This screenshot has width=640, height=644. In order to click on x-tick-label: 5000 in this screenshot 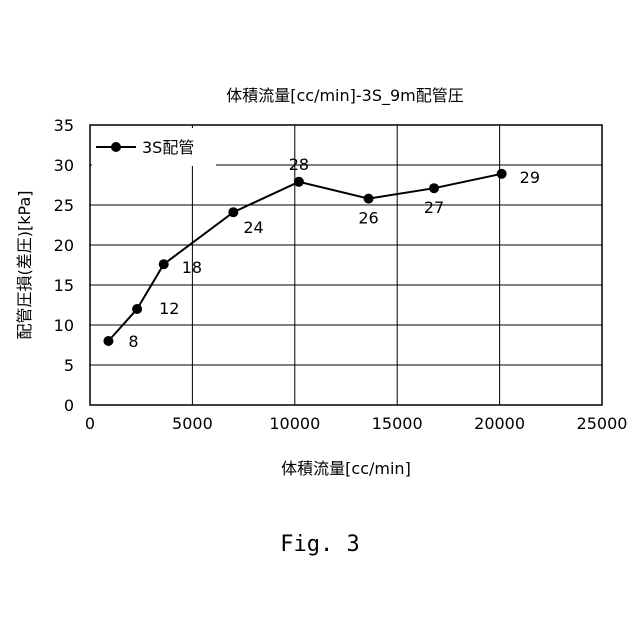, I will do `click(192, 423)`.